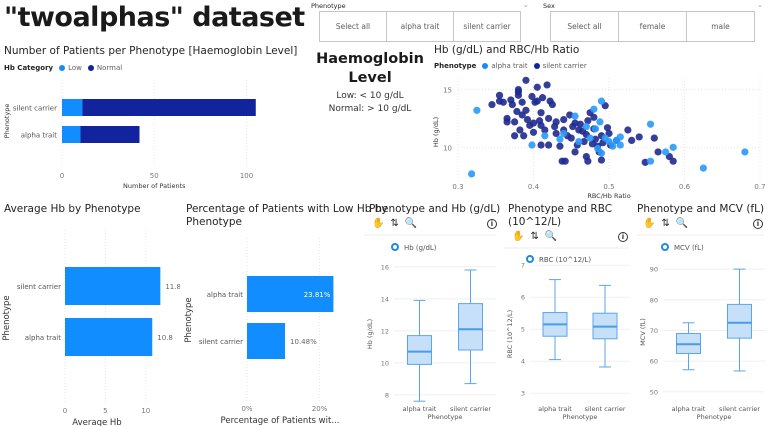 This screenshot has width=768, height=426. I want to click on patients-chart-legend: Hb Category Low Normal, so click(63, 68).